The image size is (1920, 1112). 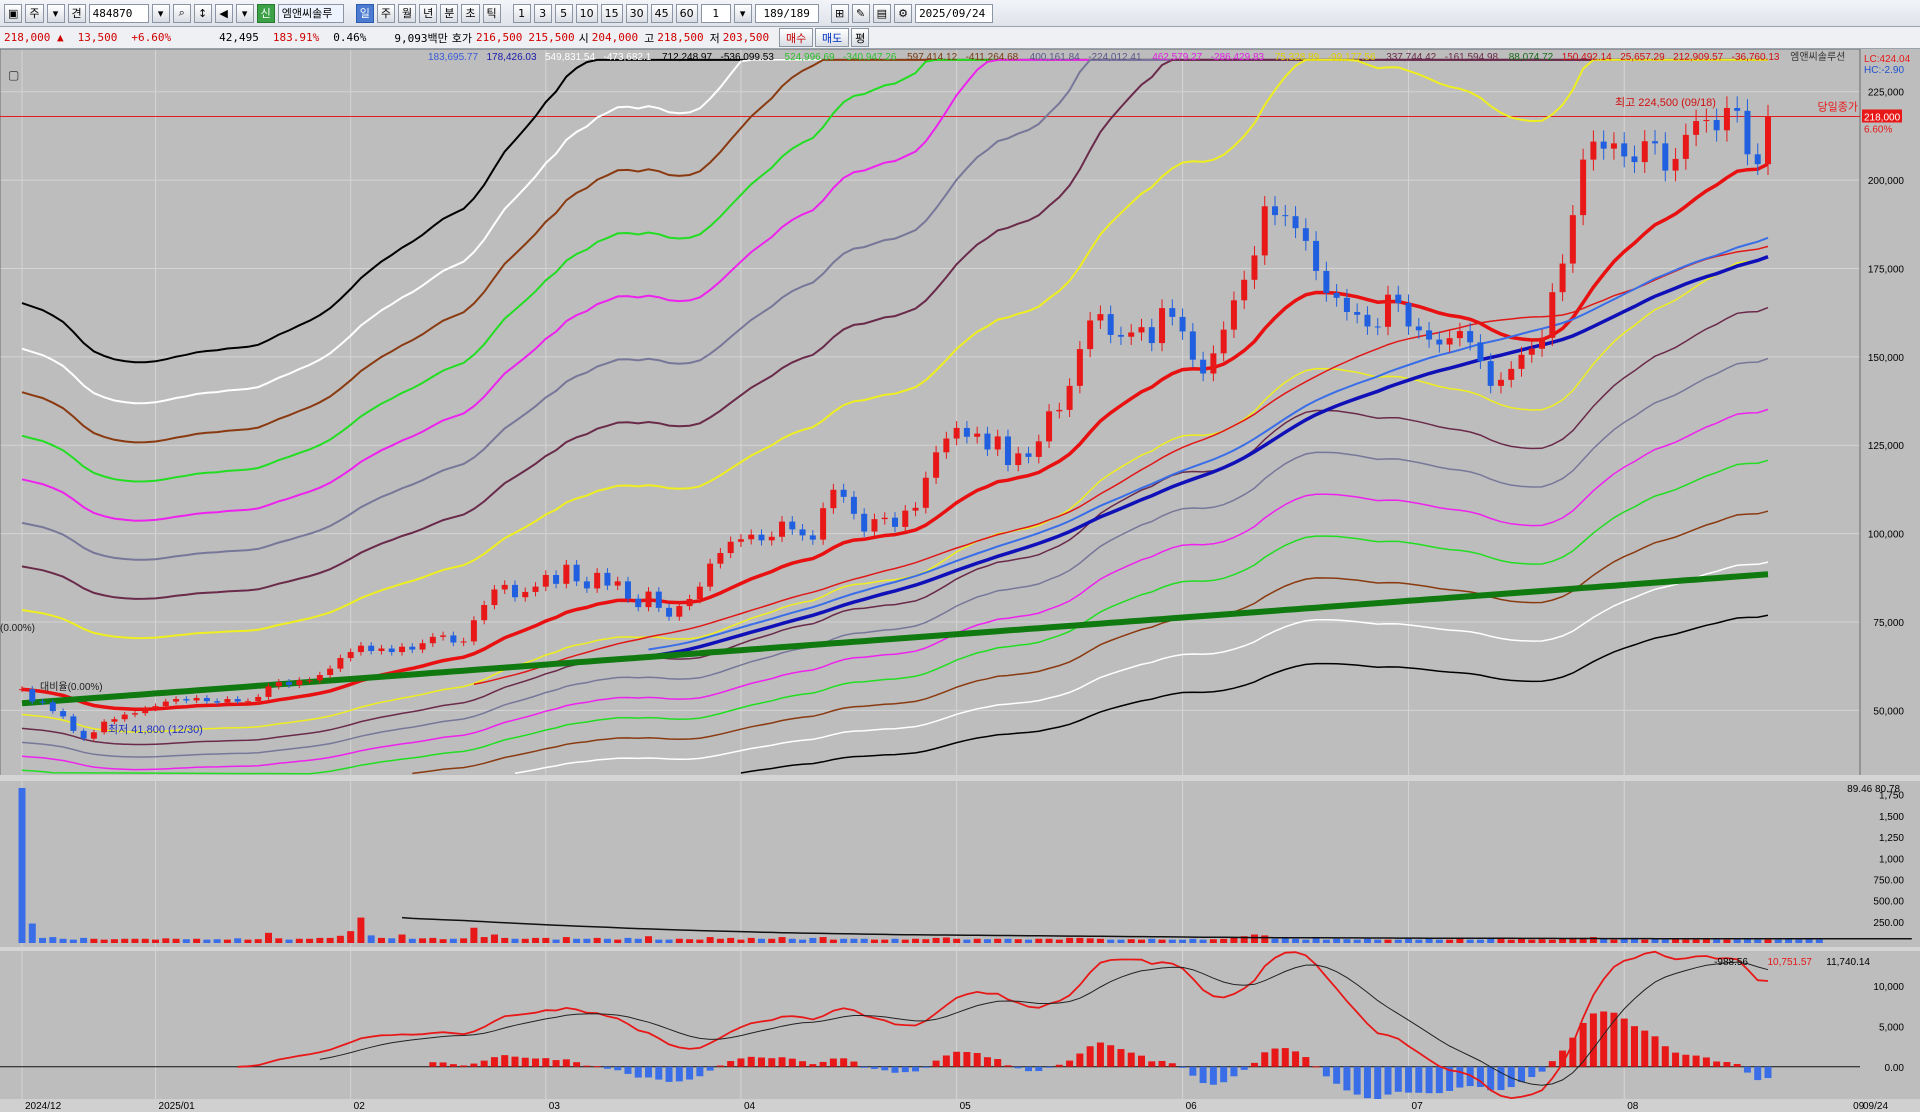 What do you see at coordinates (860, 37) in the screenshot?
I see `avg-button: 평` at bounding box center [860, 37].